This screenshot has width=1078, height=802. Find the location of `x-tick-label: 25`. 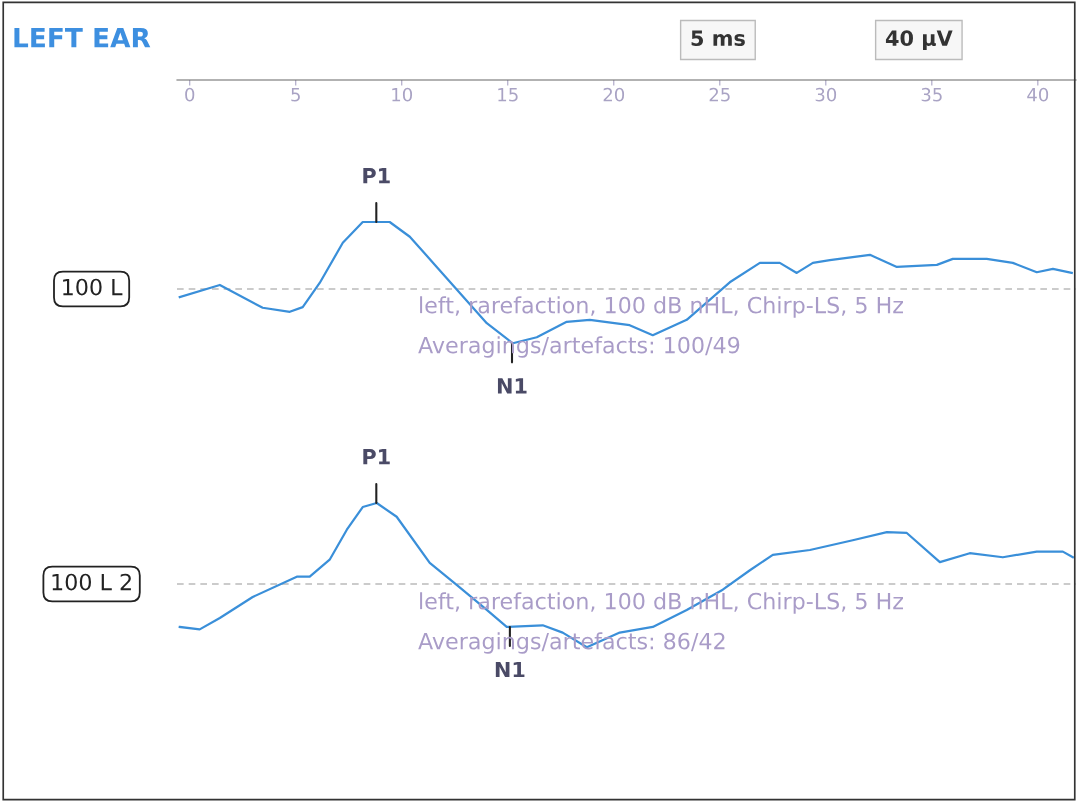

x-tick-label: 25 is located at coordinates (719, 94).